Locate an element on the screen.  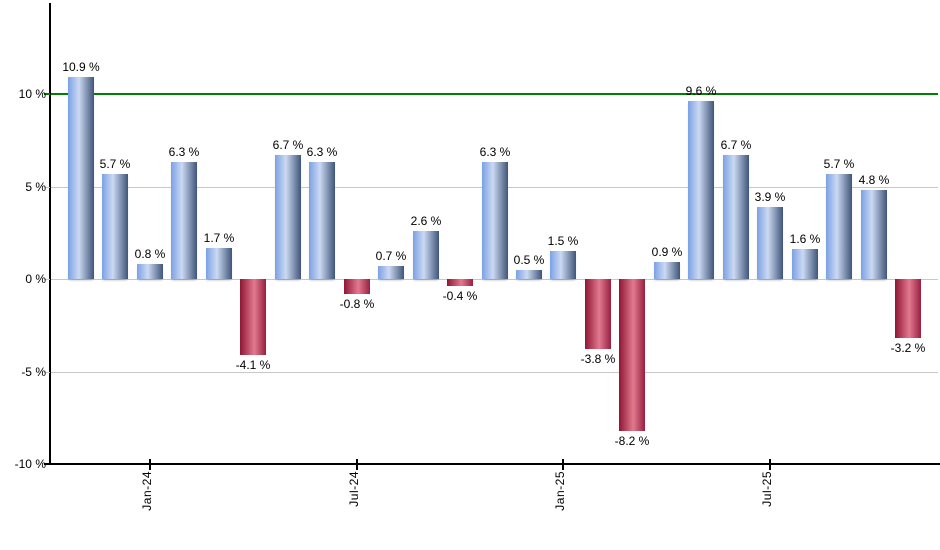
plot-top-border is located at coordinates (495, 4).